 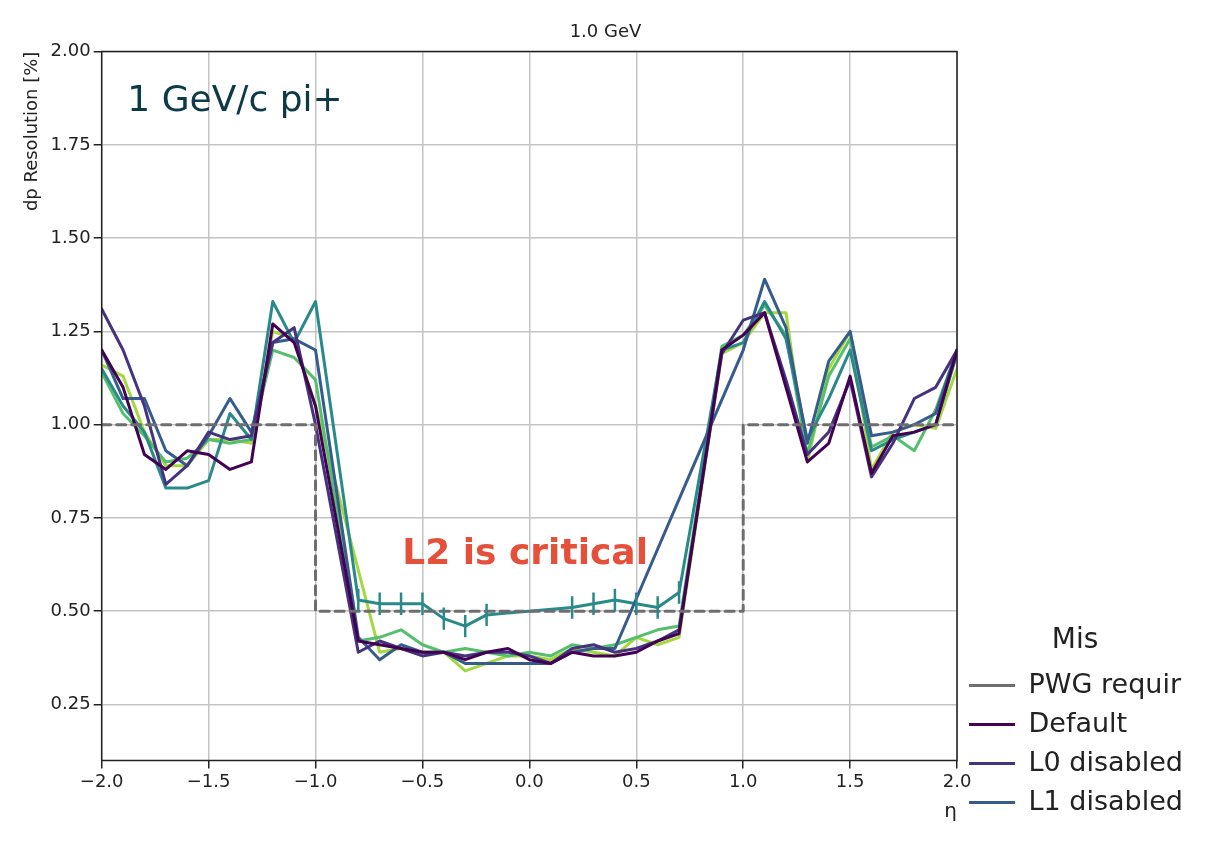 I want to click on legend-label: PWG requir, so click(x=1105, y=683).